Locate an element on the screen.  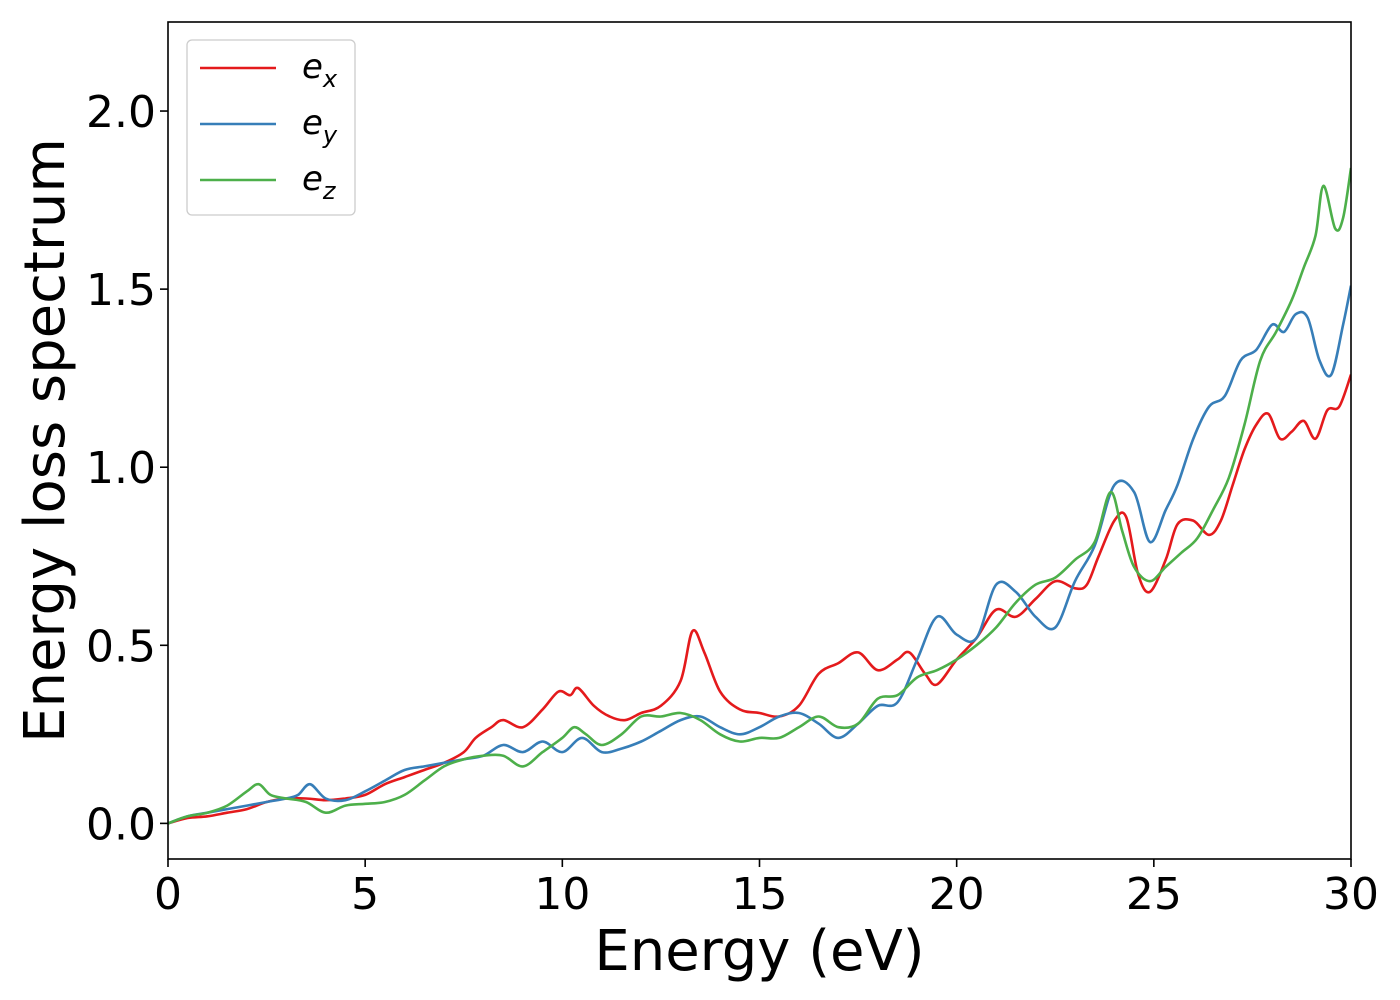
x-tick-label: 0 is located at coordinates (168, 894).